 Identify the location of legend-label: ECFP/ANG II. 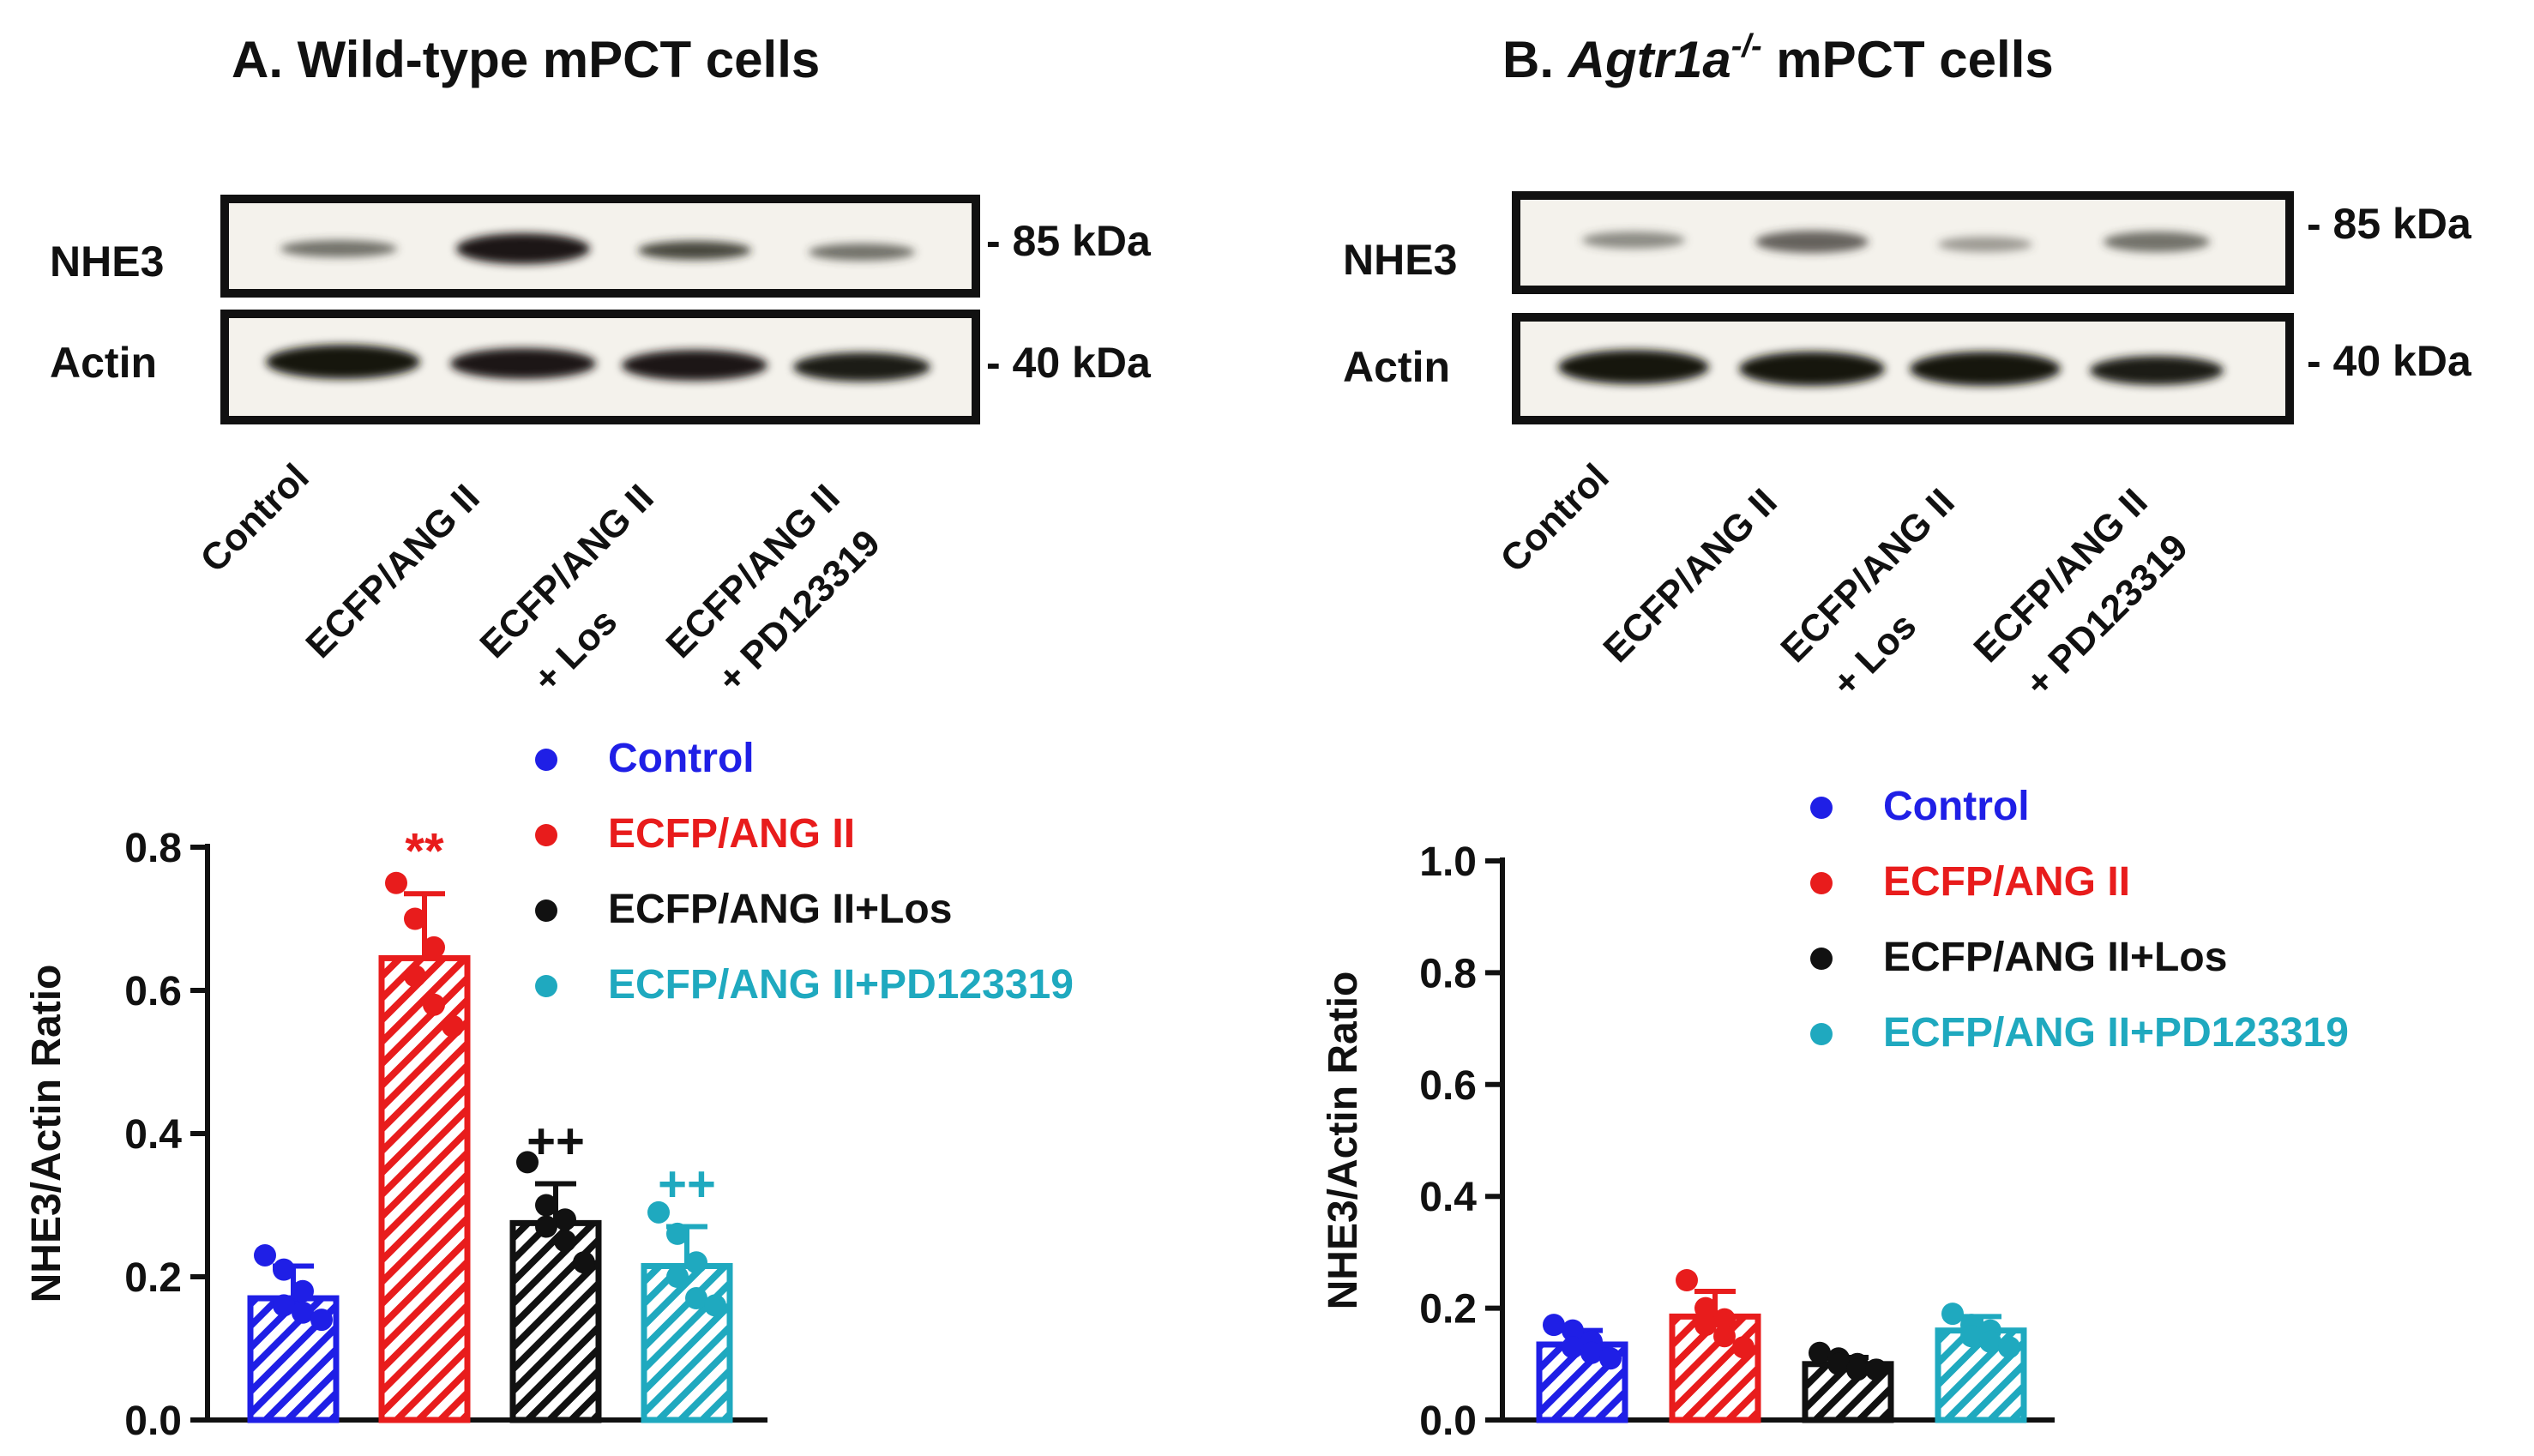
(2006, 882).